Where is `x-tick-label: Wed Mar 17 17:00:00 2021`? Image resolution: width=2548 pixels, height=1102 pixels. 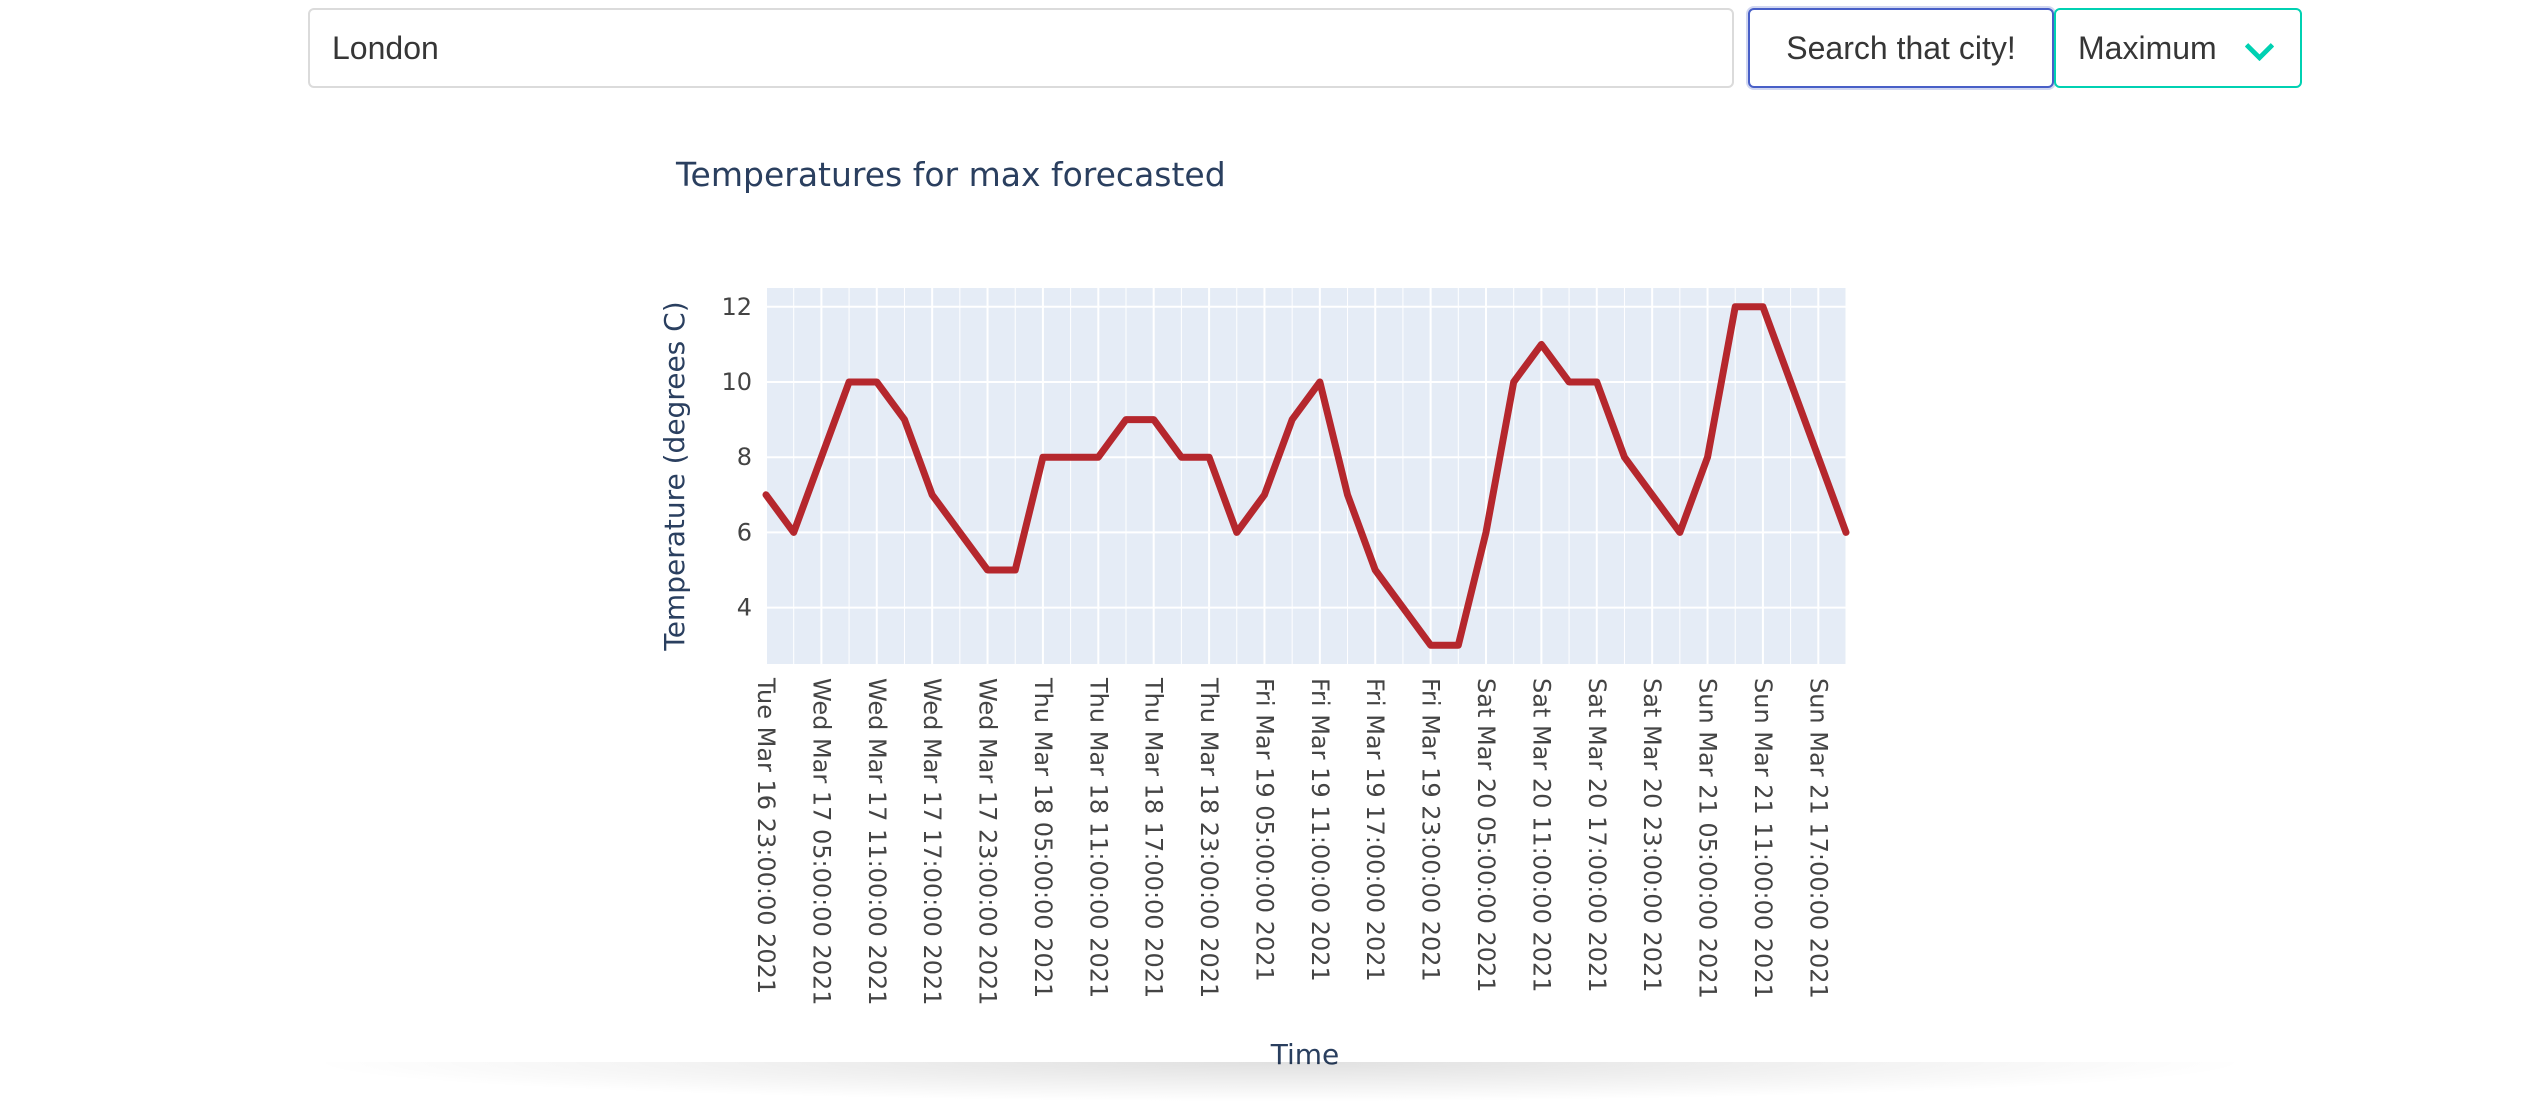 x-tick-label: Wed Mar 17 17:00:00 2021 is located at coordinates (932, 842).